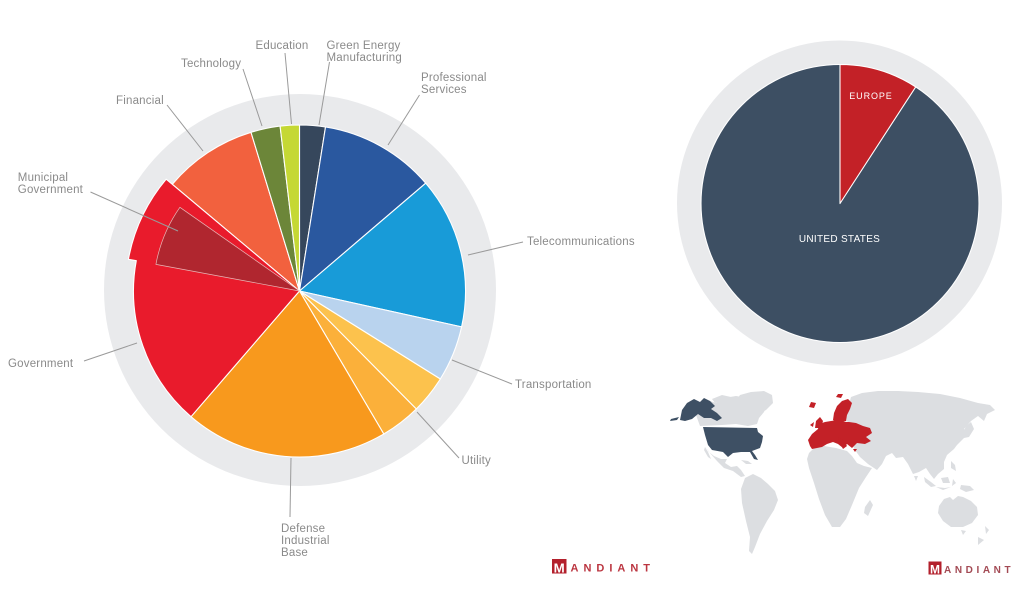  I want to click on svg-text: Municipal, so click(43, 178).